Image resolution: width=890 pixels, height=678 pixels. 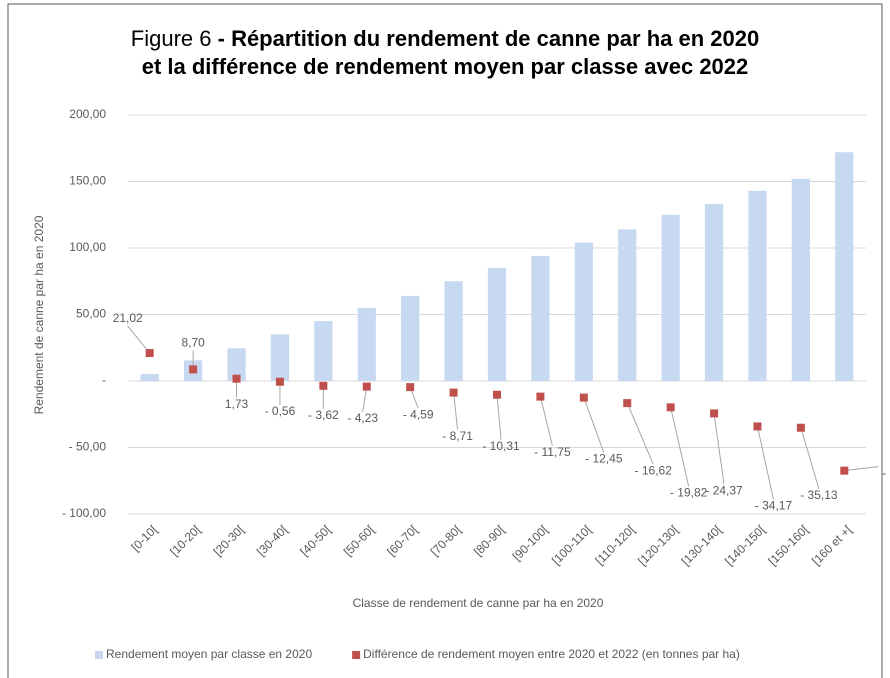 What do you see at coordinates (87, 181) in the screenshot?
I see `y-tick-label: 150,00` at bounding box center [87, 181].